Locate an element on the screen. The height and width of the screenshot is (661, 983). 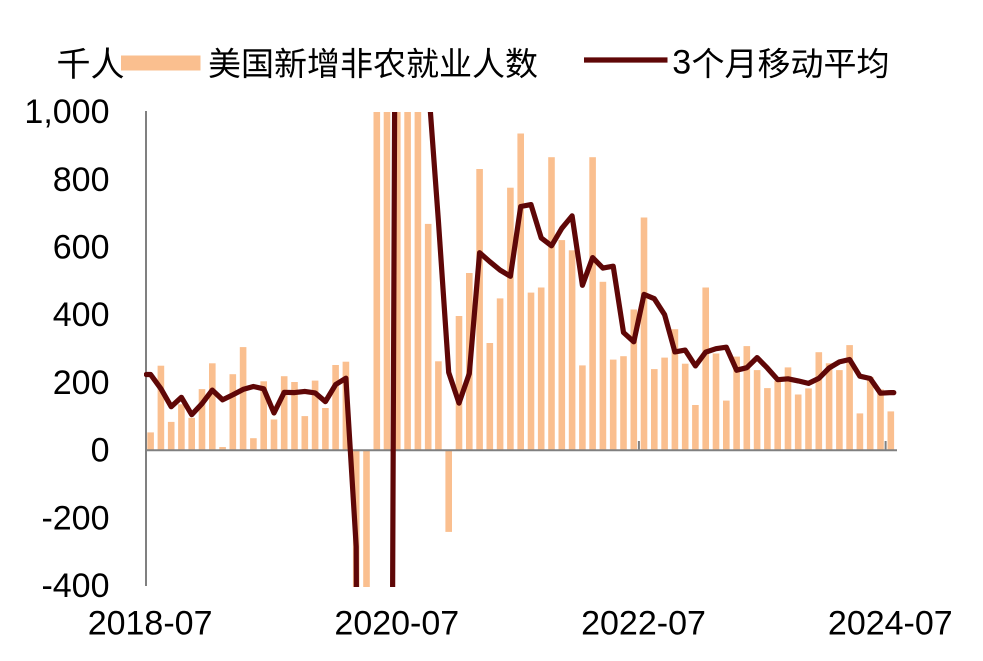
svg-text: 0 is located at coordinates (100, 451).